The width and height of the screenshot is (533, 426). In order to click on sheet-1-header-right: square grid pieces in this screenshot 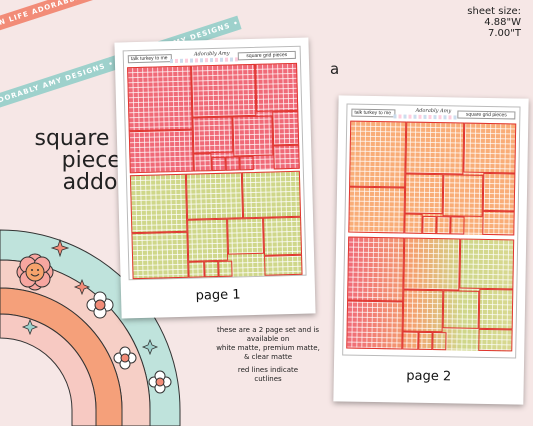, I will do `click(266, 55)`.